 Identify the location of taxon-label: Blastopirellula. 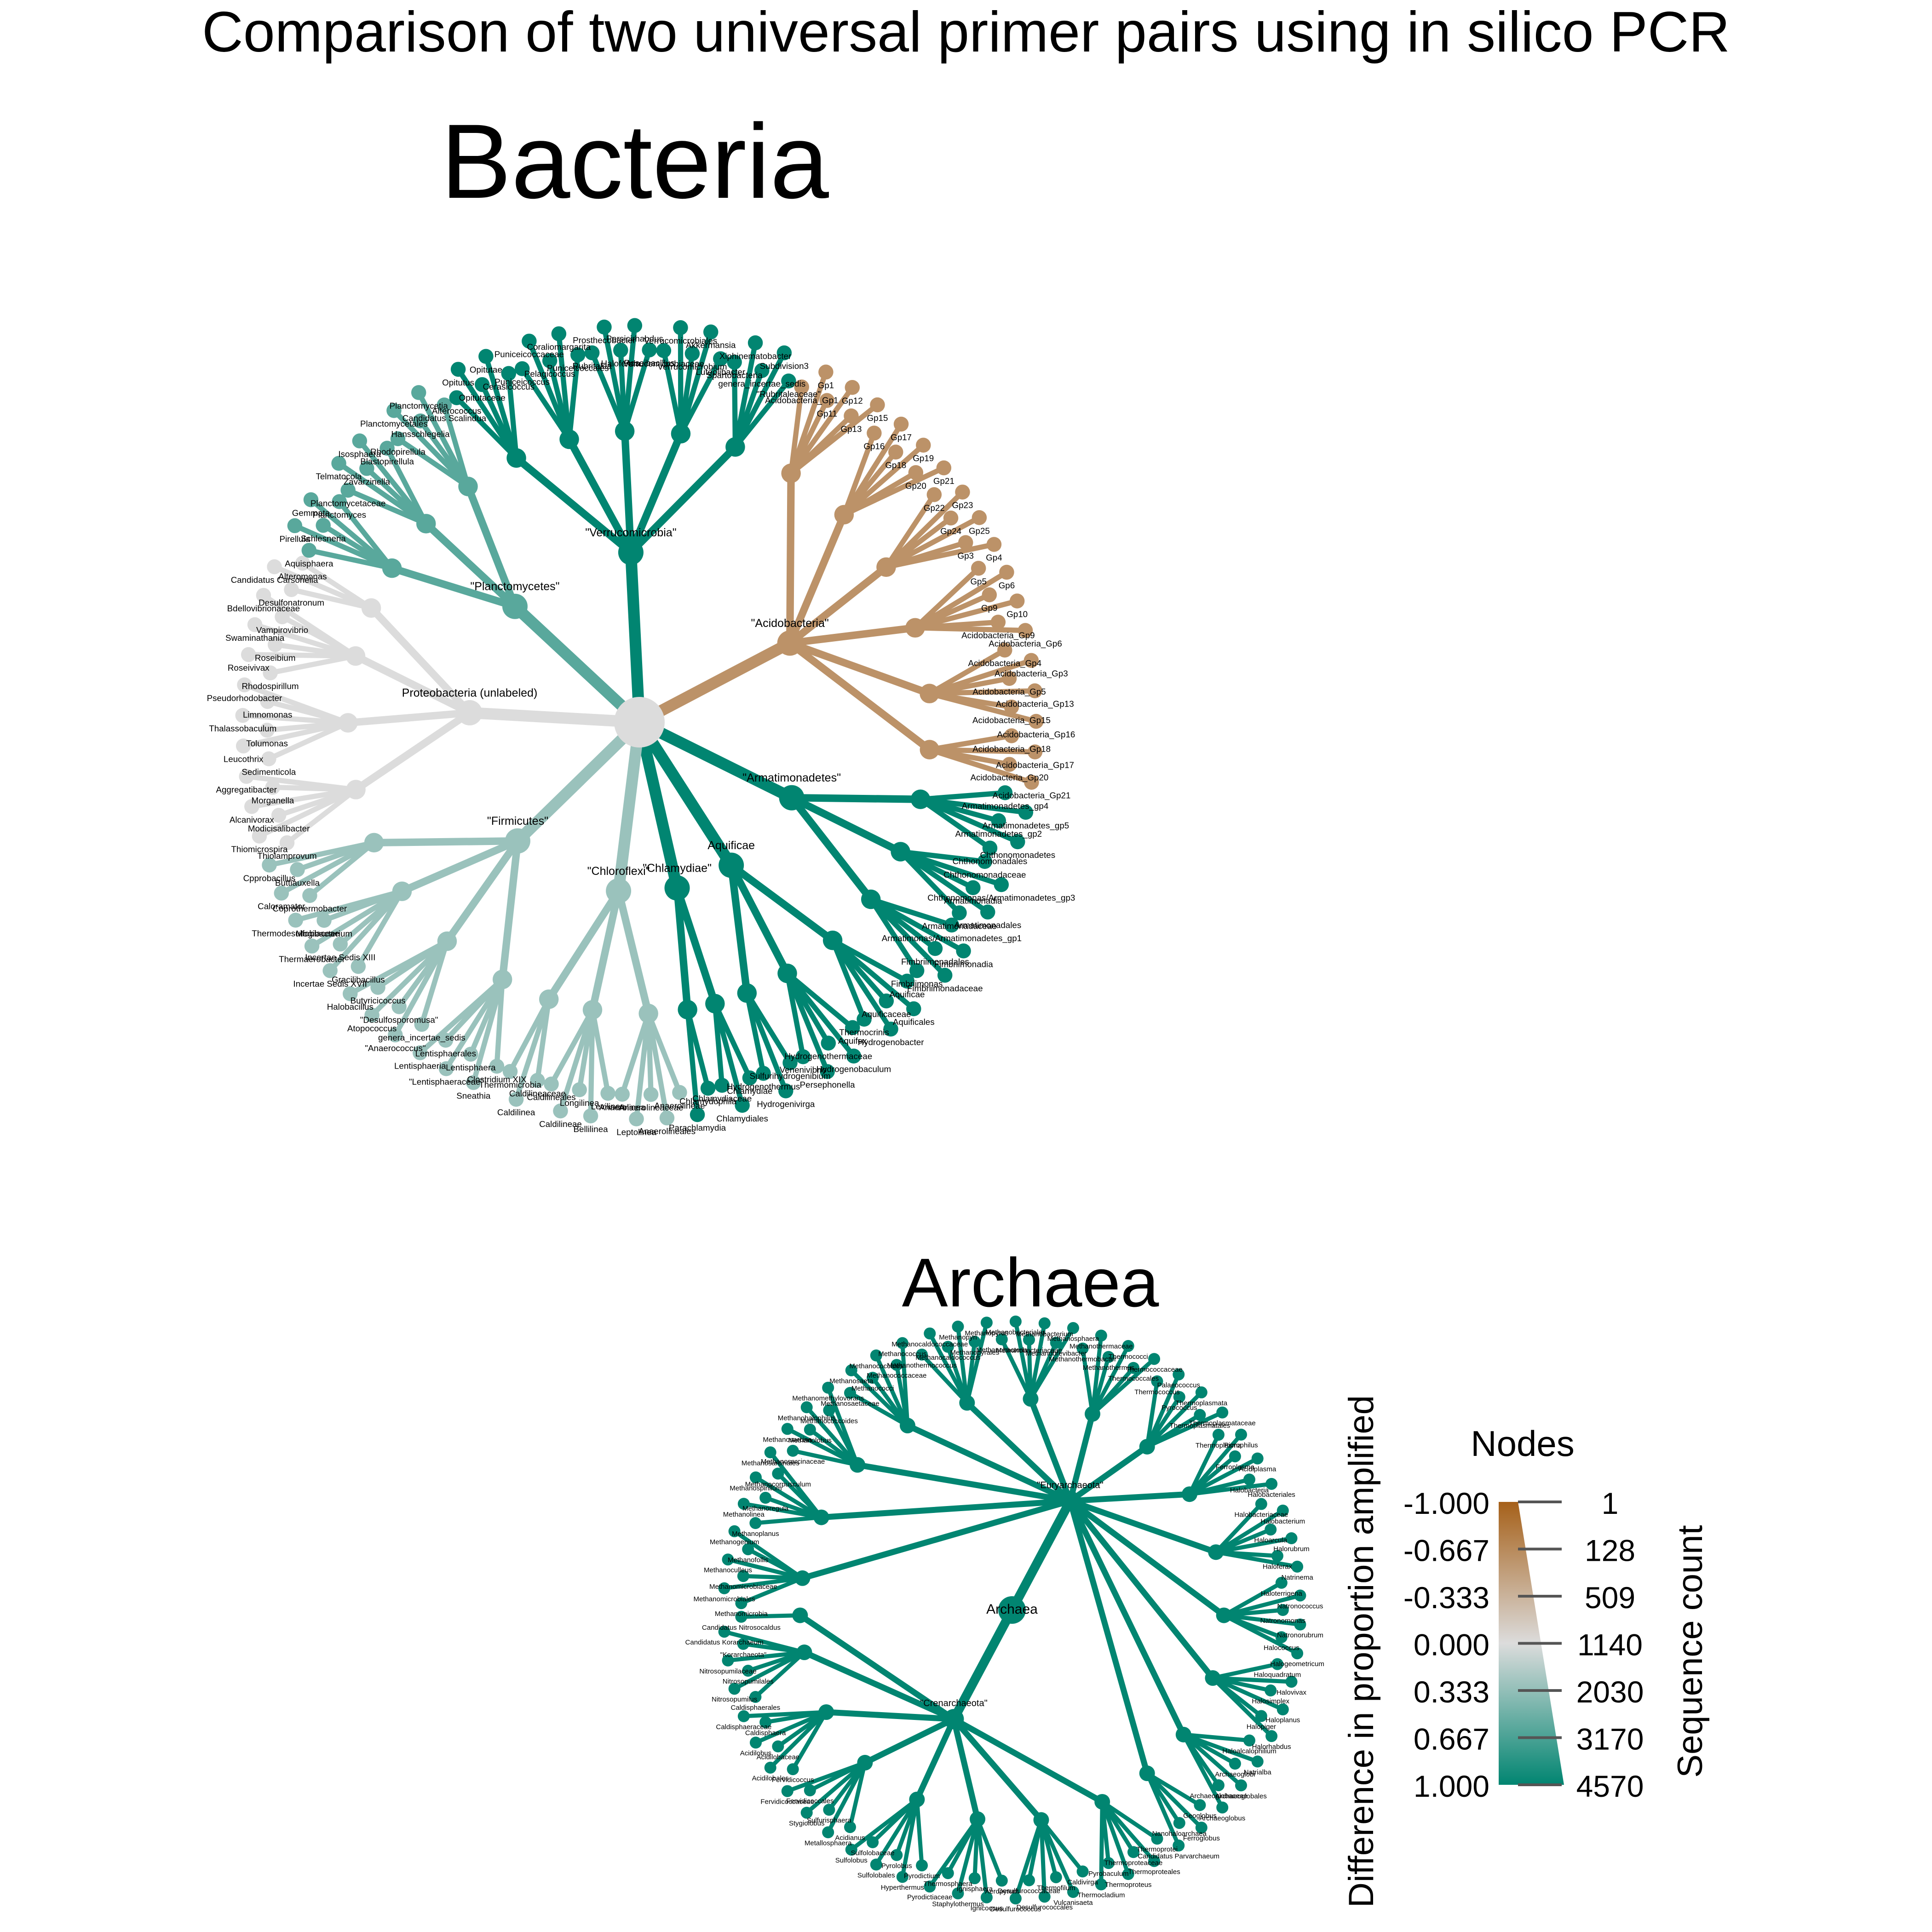
(387, 461).